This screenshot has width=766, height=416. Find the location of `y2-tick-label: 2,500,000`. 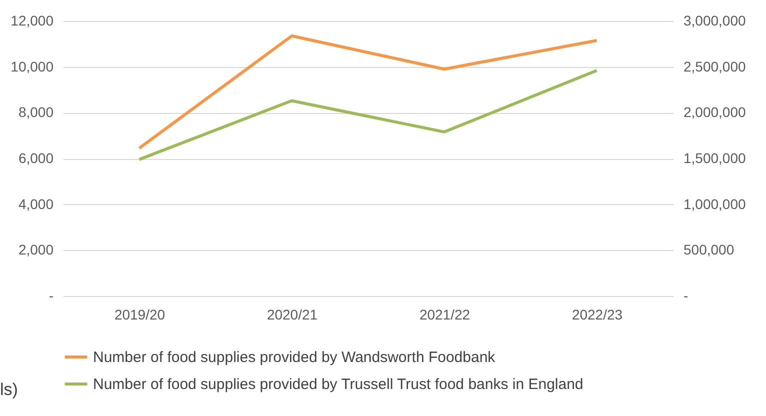

y2-tick-label: 2,500,000 is located at coordinates (715, 66).